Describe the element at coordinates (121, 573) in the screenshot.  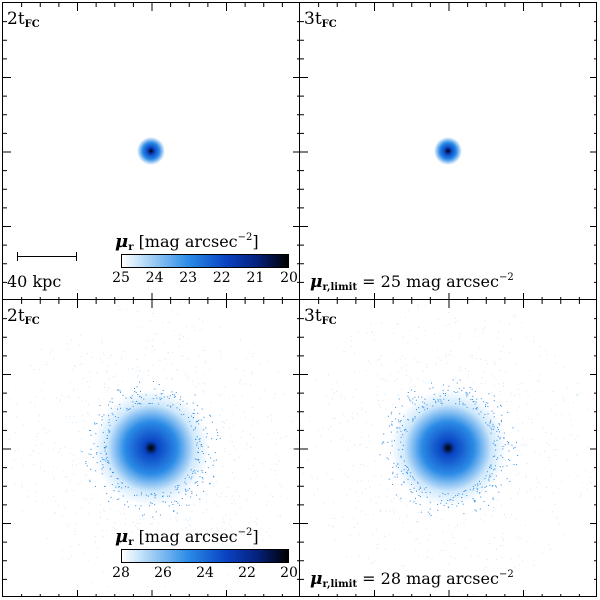
I see `colorbar-tick-label: 28` at that location.